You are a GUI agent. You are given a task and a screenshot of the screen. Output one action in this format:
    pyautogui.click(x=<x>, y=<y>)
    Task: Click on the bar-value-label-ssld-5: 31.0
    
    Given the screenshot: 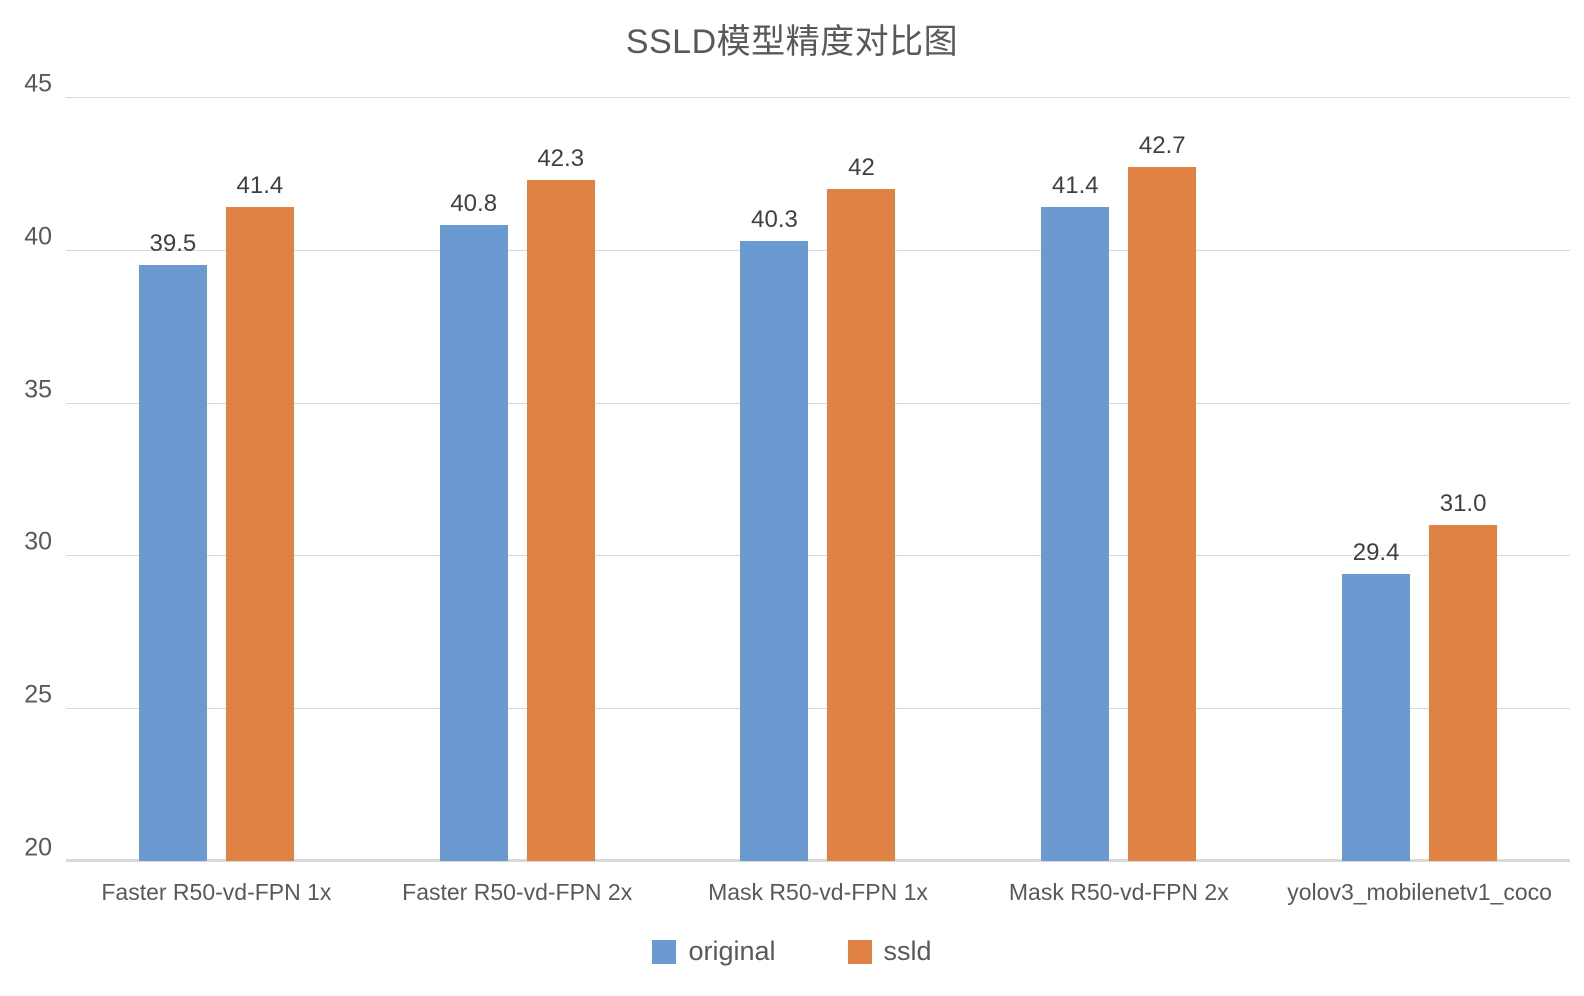 What is the action you would take?
    pyautogui.click(x=1463, y=503)
    